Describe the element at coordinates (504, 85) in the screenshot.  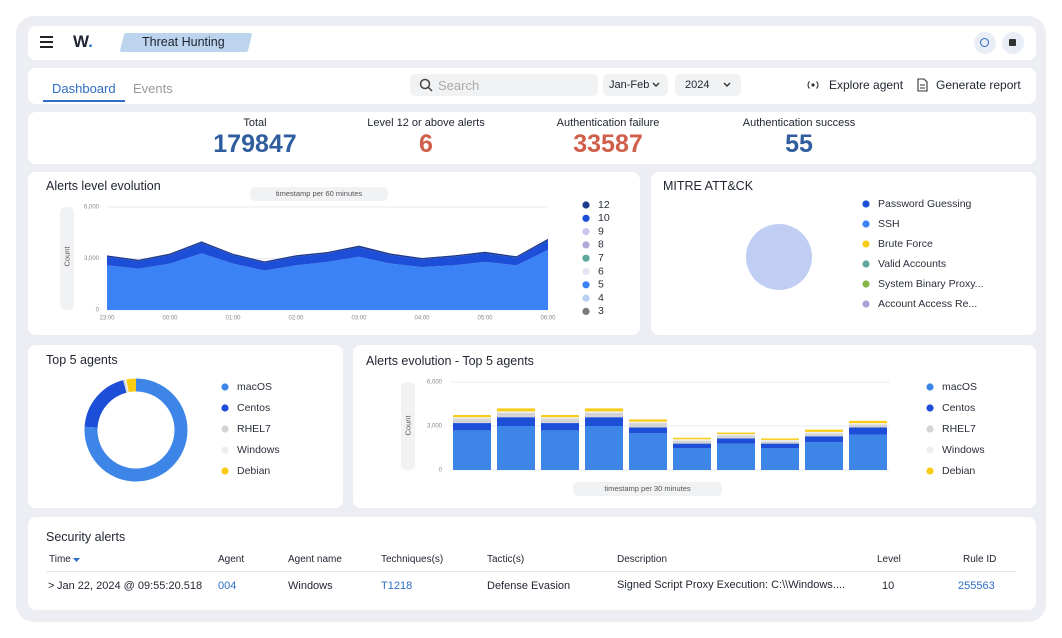
I see `search-box` at that location.